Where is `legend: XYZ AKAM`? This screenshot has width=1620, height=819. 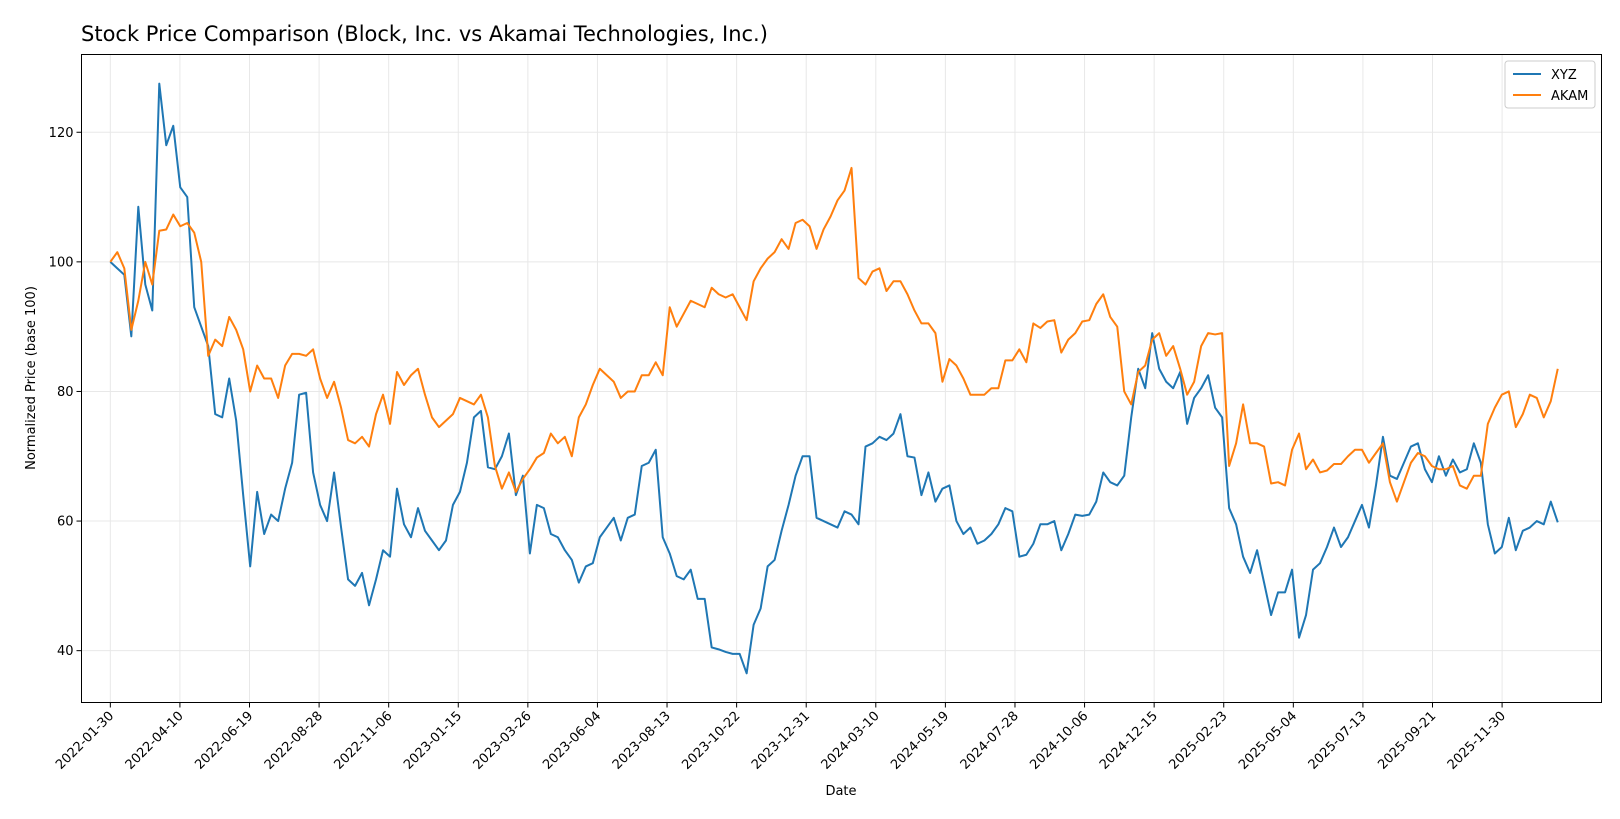 legend: XYZ AKAM is located at coordinates (1550, 84).